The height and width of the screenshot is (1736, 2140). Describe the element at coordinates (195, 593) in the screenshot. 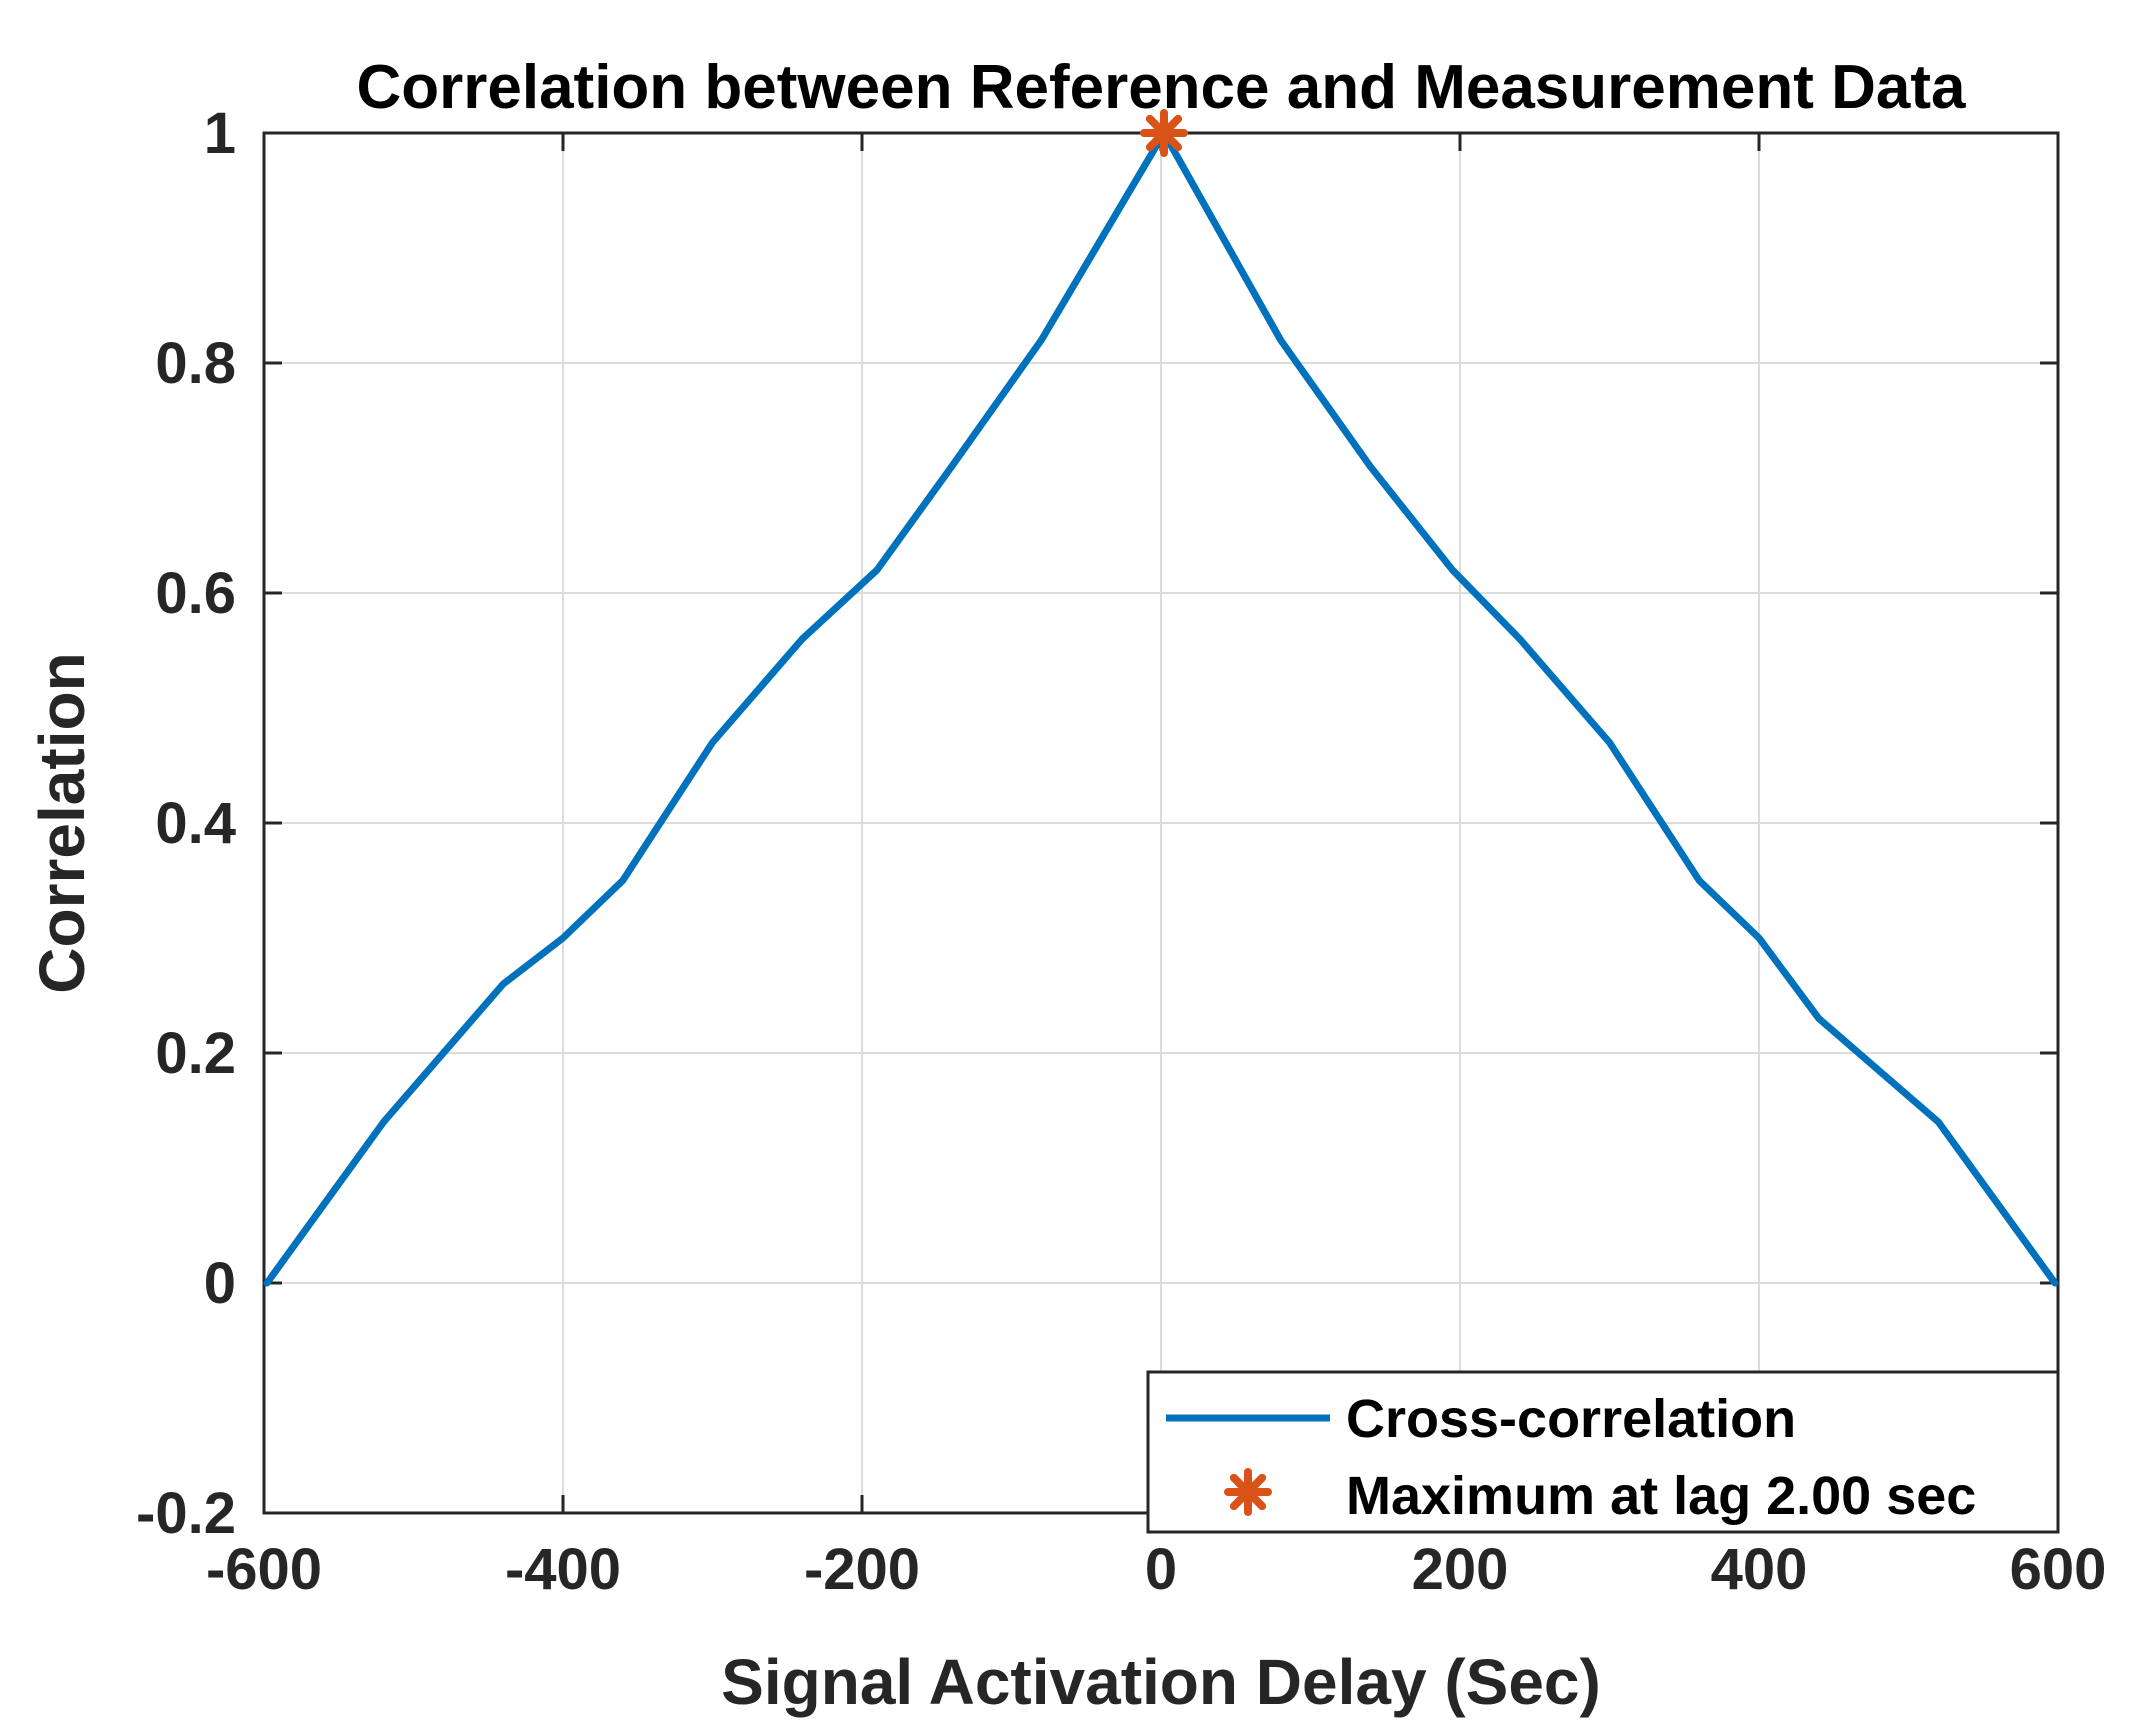

I see `y-tick-label: 0.6` at that location.